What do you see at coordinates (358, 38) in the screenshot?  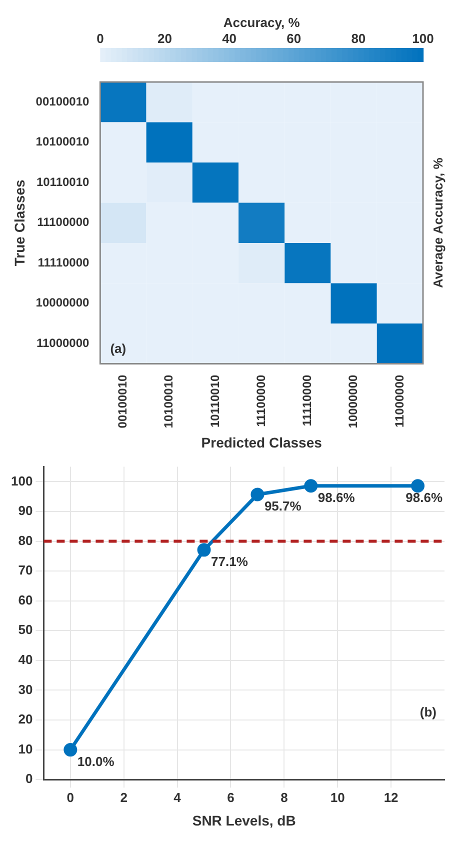 I see `color-bar-label: 80` at bounding box center [358, 38].